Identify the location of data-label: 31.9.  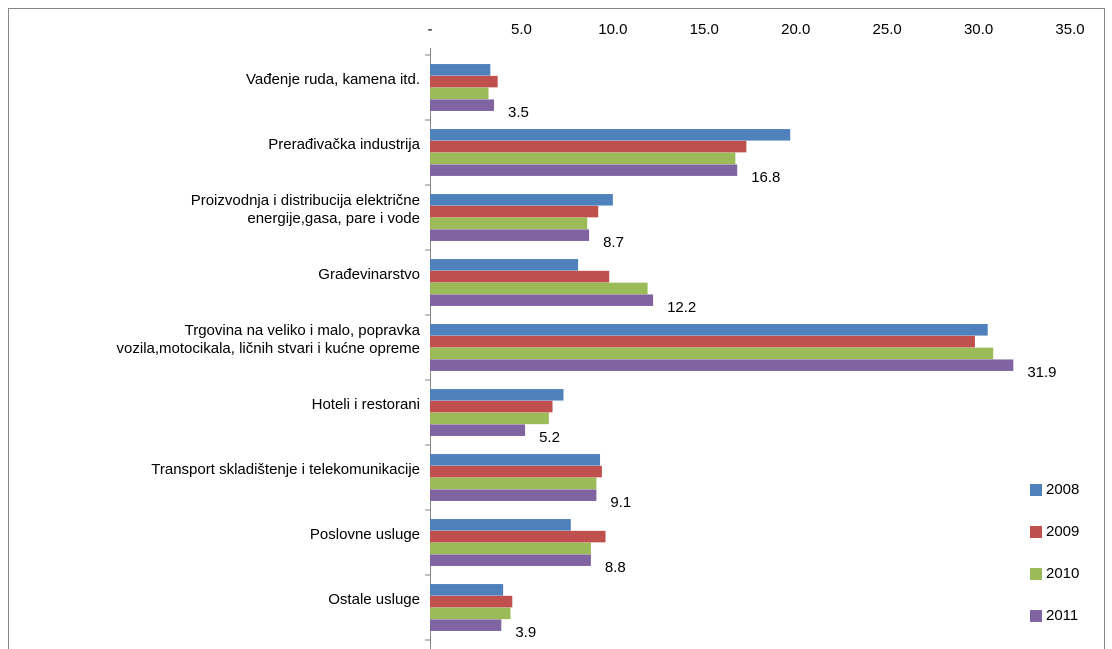
(1041, 372).